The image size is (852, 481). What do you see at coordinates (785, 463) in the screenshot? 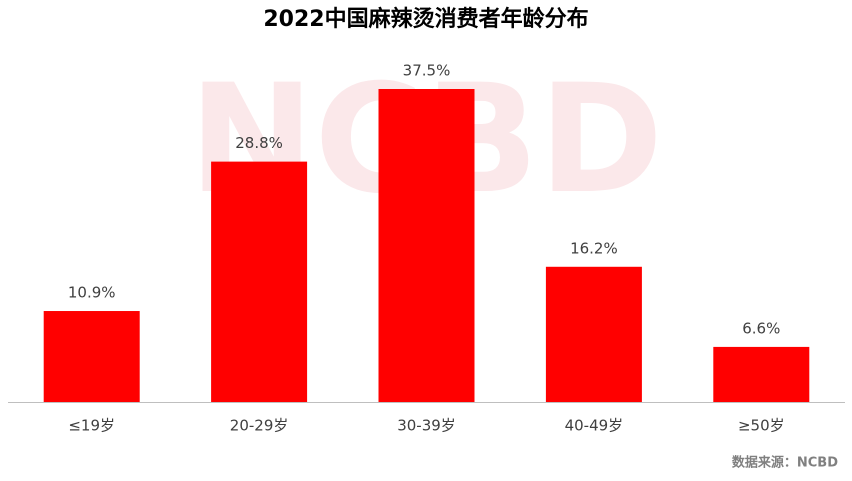
I see `source: 数据来源：NCBD` at bounding box center [785, 463].